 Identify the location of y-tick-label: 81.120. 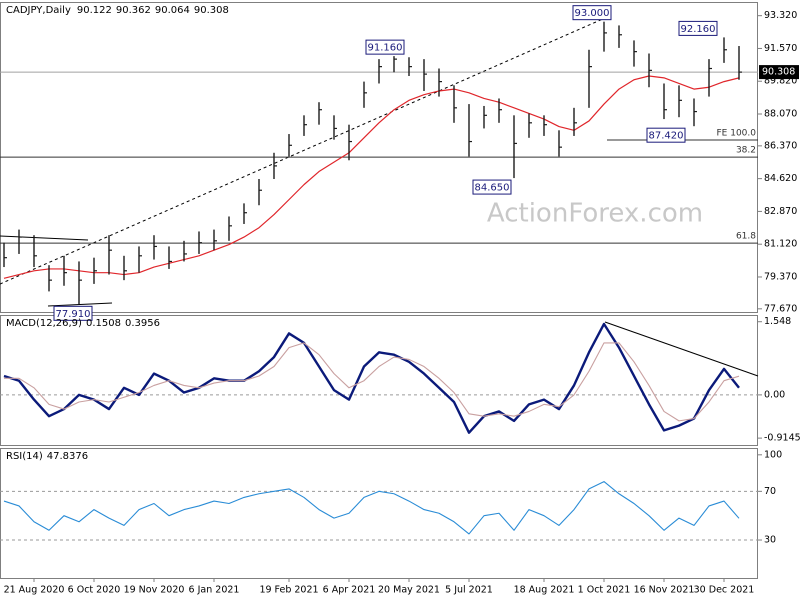
(780, 244).